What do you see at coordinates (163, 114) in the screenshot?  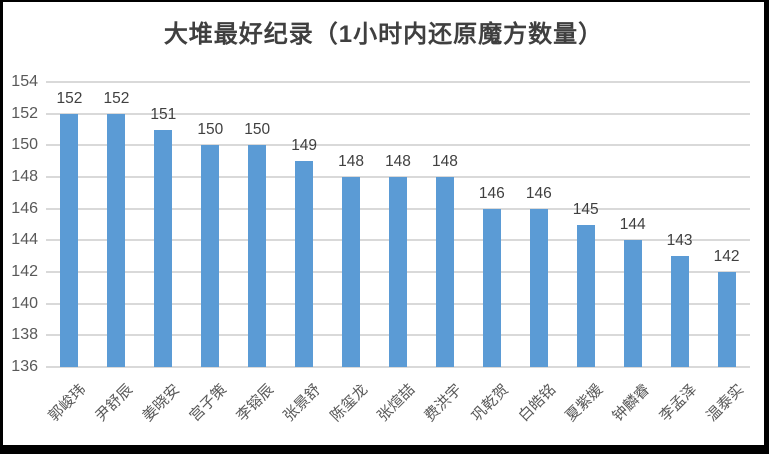 I see `bar-value-label: 151` at bounding box center [163, 114].